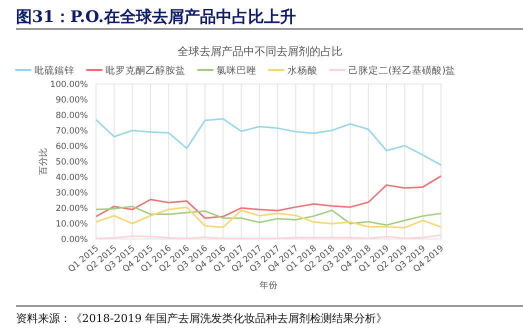 The width and height of the screenshot is (523, 330). Describe the element at coordinates (236, 70) in the screenshot. I see `legend-label: 氯咪巴唑` at that location.